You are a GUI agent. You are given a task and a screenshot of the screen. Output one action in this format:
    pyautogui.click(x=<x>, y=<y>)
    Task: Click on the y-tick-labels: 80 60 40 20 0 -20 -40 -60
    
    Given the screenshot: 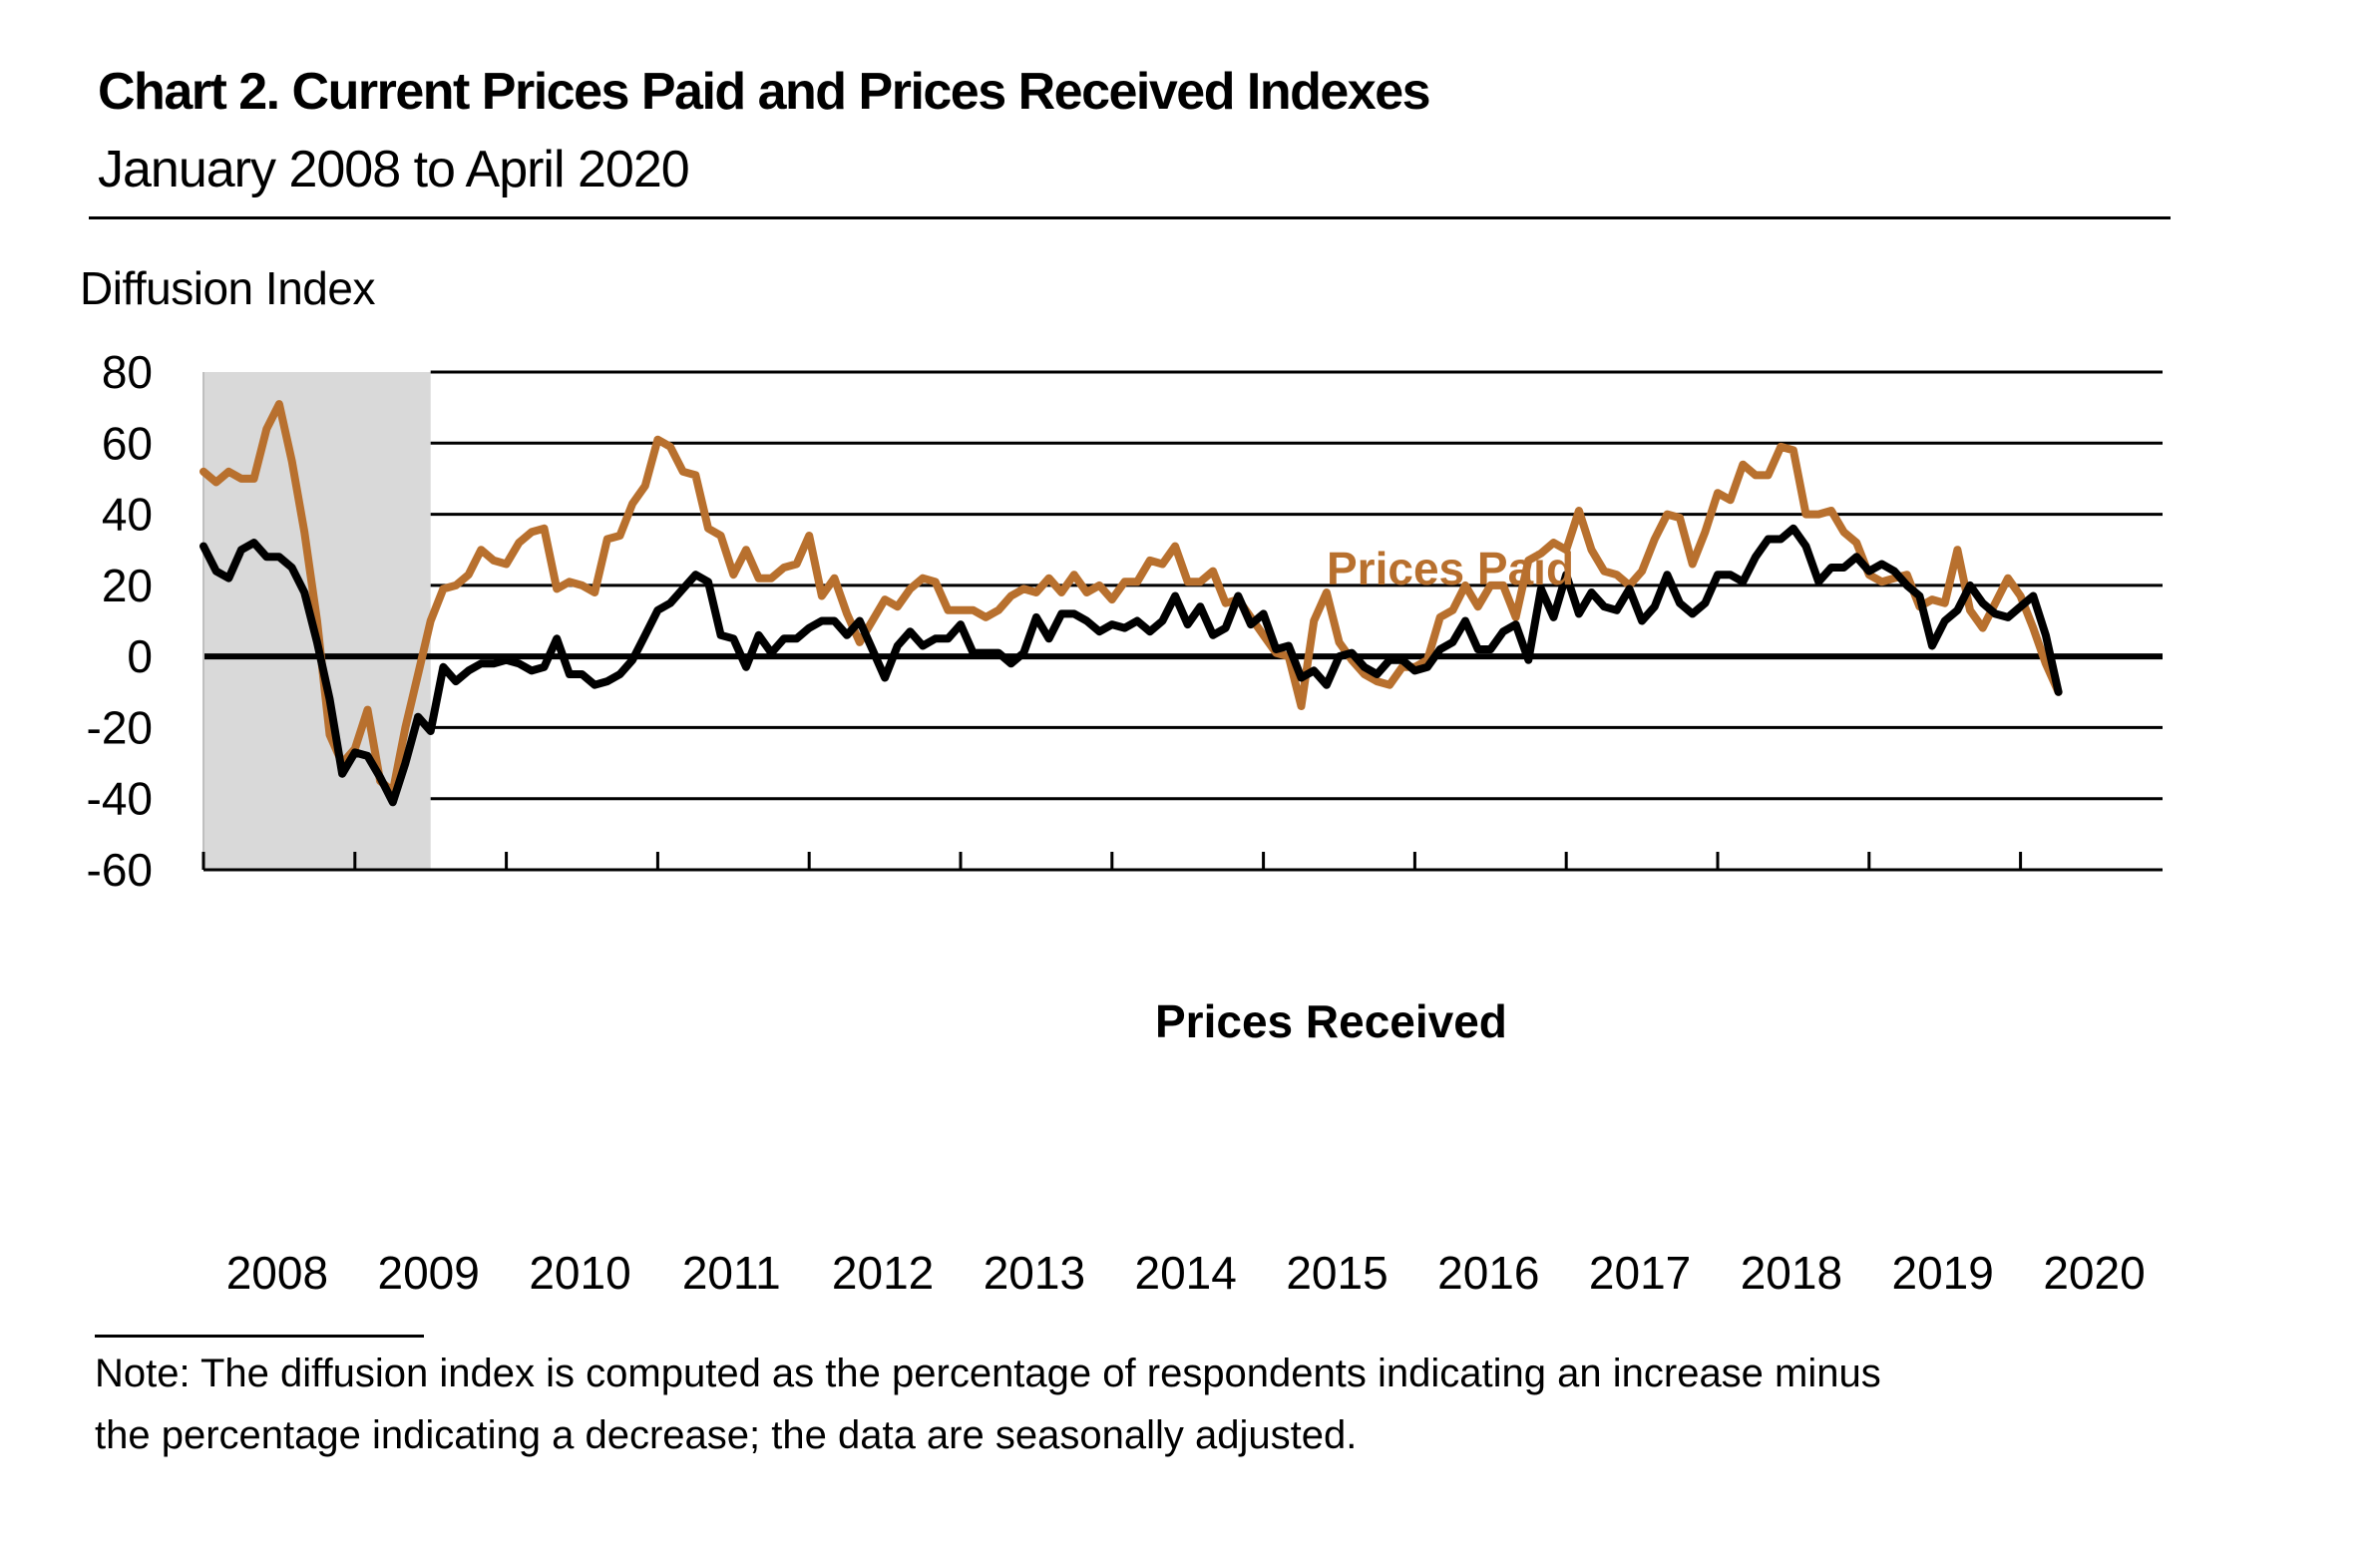 What is the action you would take?
    pyautogui.click(x=120, y=621)
    